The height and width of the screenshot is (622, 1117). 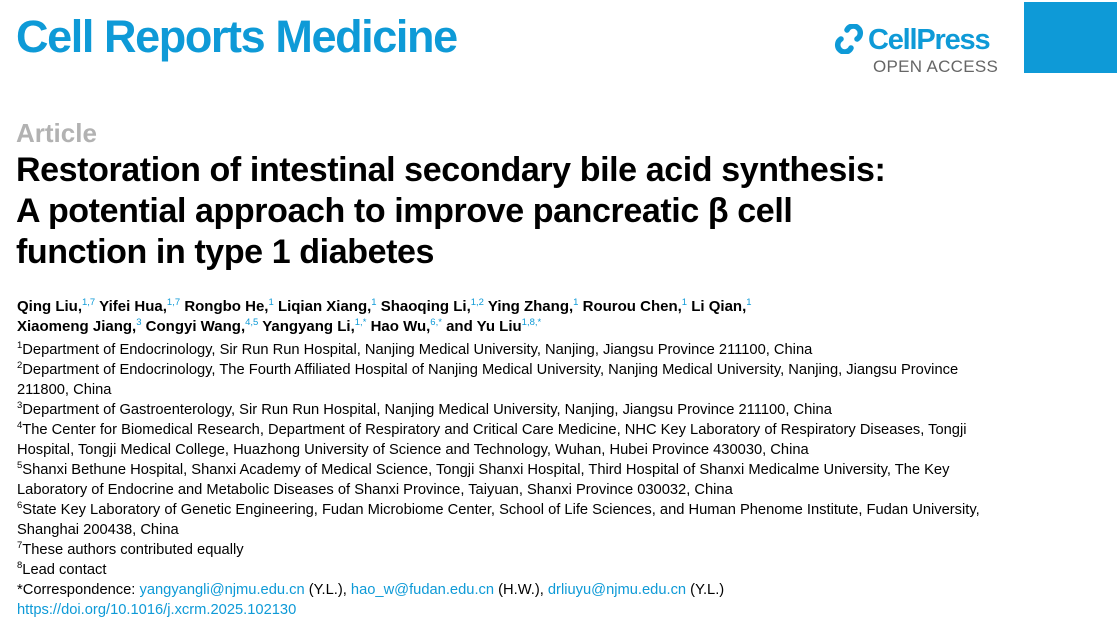 I want to click on author-name-text: Yifei Hua,, so click(x=133, y=306).